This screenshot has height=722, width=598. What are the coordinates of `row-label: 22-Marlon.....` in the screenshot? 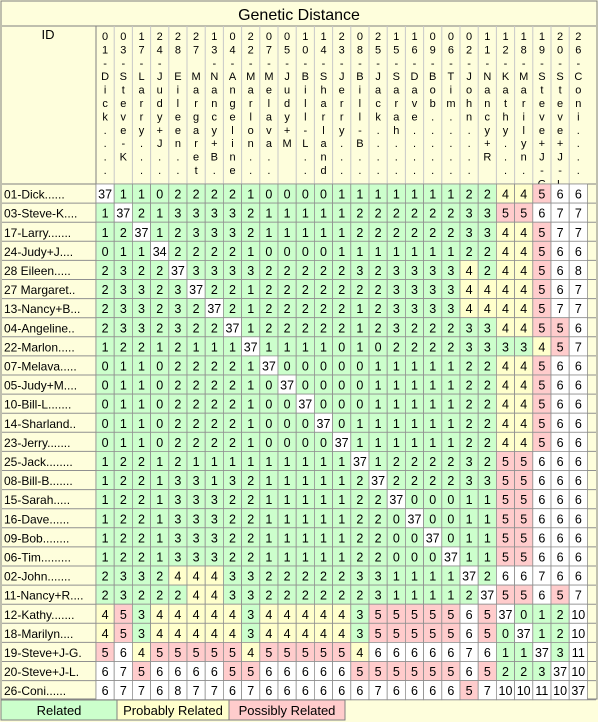 It's located at (39, 347).